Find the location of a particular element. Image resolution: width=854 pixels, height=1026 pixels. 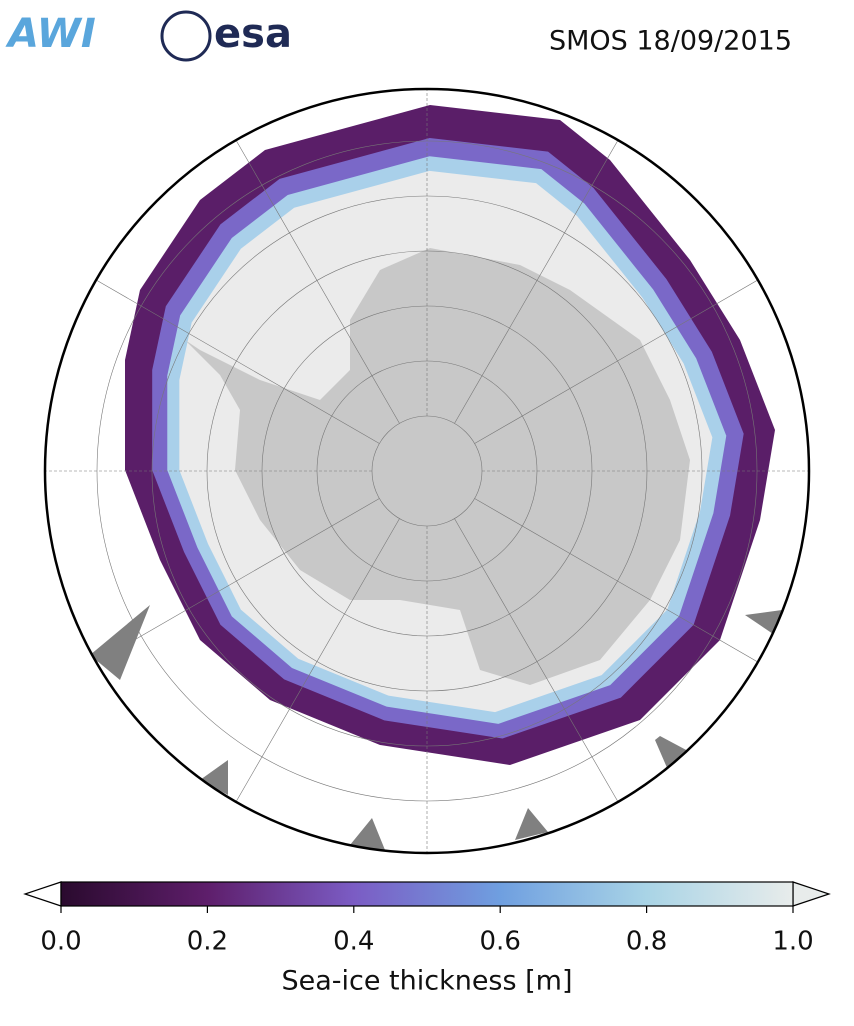

map-title: SMOS 18/09/2015 is located at coordinates (670, 41).